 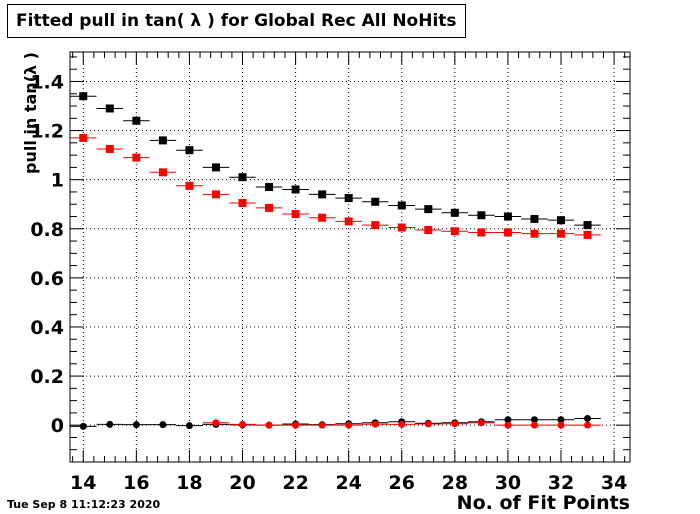 I want to click on y-axis-label: pull in tan(λ ), so click(x=30, y=113).